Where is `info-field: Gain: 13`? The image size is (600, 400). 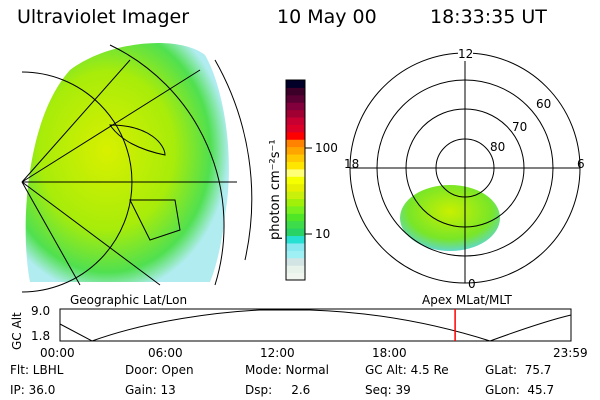 info-field: Gain: 13 is located at coordinates (150, 390).